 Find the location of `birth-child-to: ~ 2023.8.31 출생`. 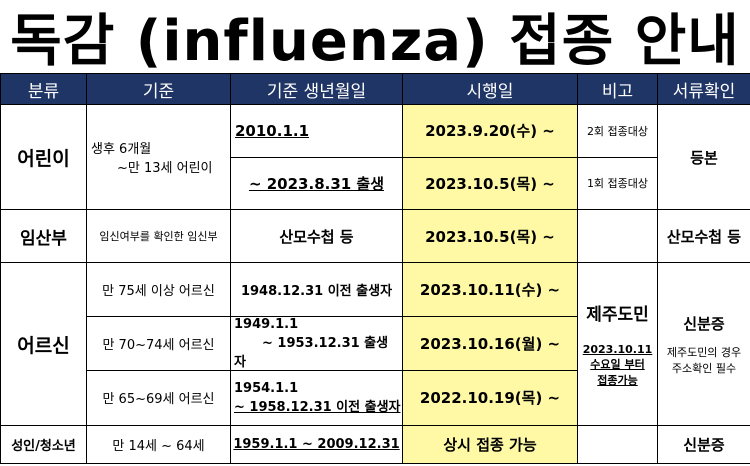

birth-child-to: ~ 2023.8.31 출생 is located at coordinates (316, 183).